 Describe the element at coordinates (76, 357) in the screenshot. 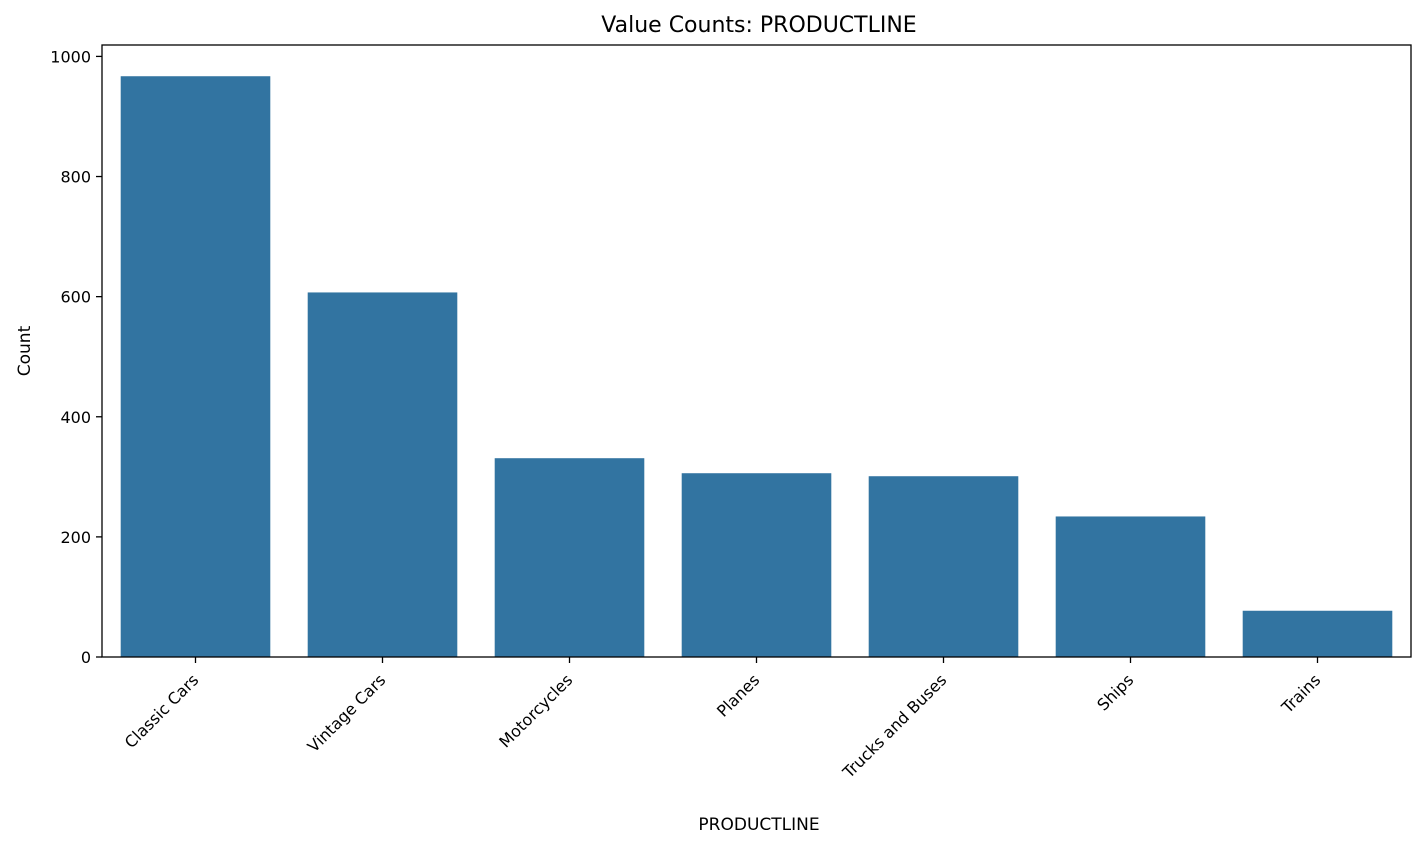

I see `y-axis: 0 200 400 600 800 1000` at that location.